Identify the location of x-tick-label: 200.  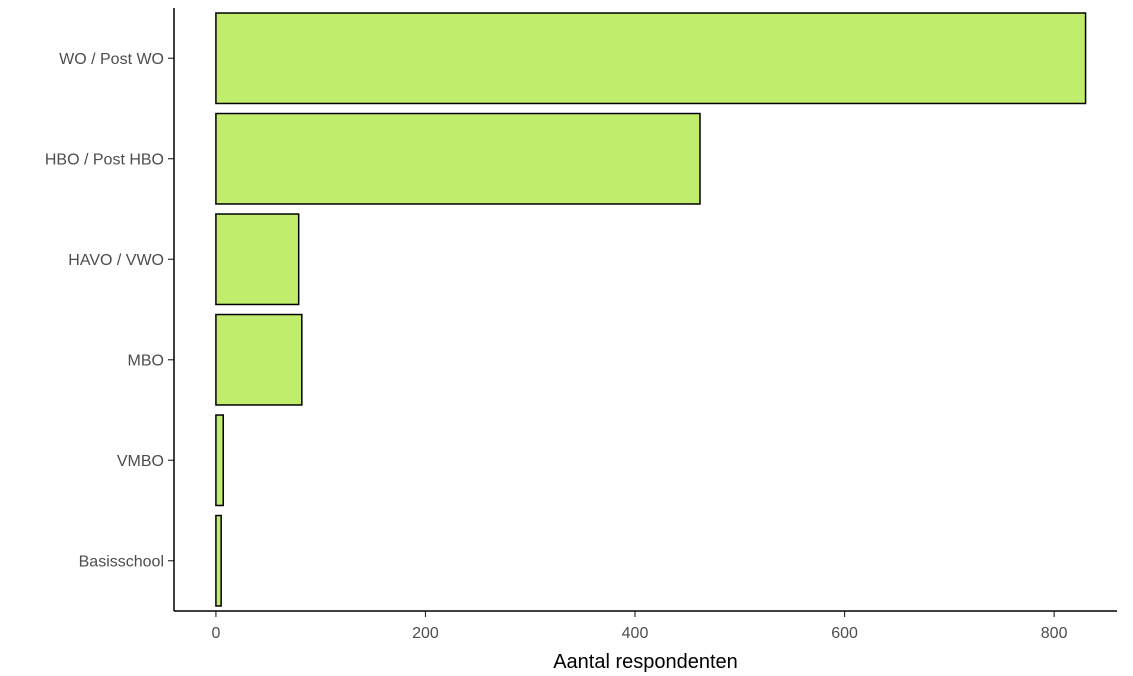
(425, 633).